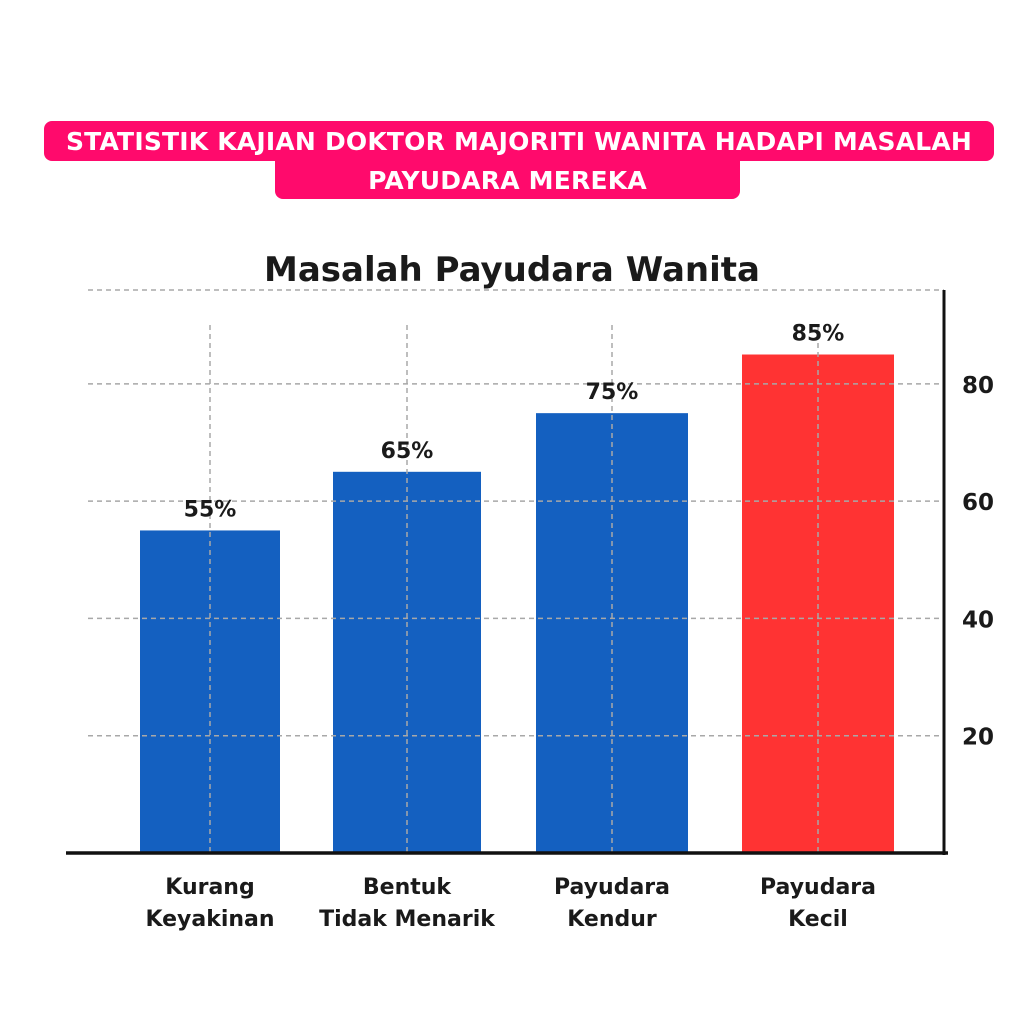 Image resolution: width=1024 pixels, height=1024 pixels. I want to click on x-tick-label-4-line-2: Kecil, so click(818, 919).